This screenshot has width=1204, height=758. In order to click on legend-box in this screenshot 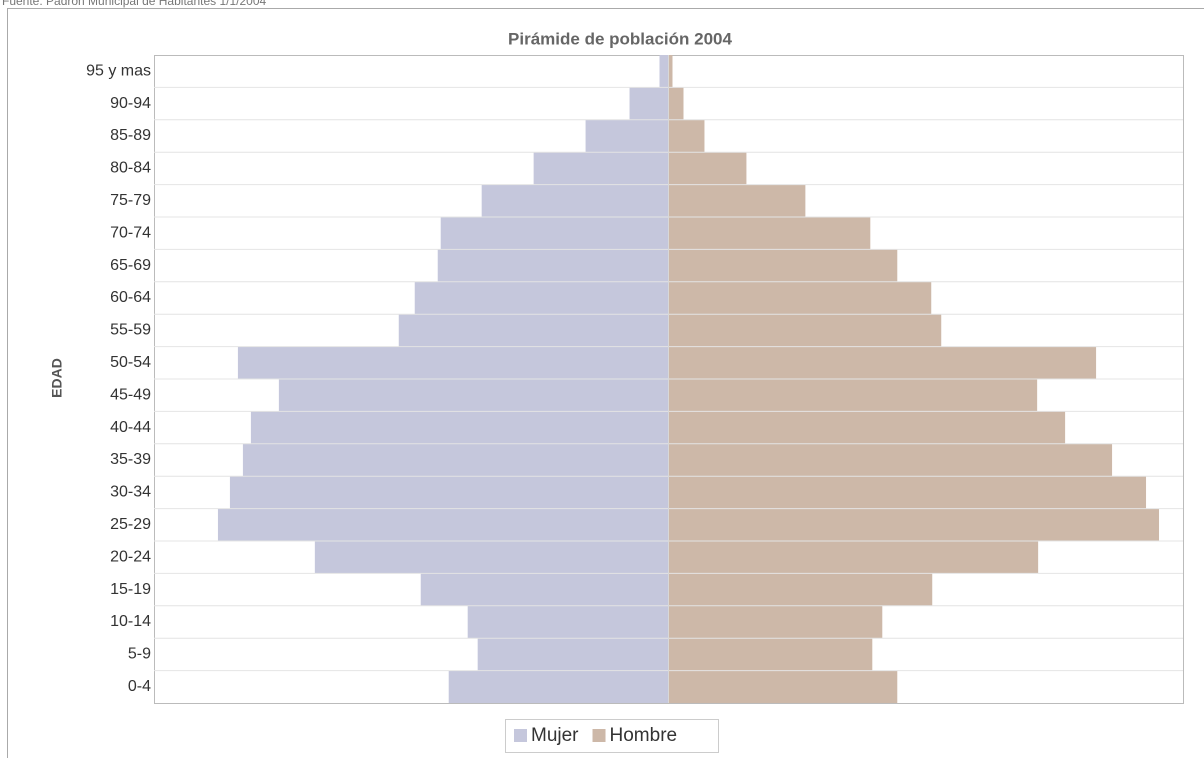, I will do `click(612, 736)`.